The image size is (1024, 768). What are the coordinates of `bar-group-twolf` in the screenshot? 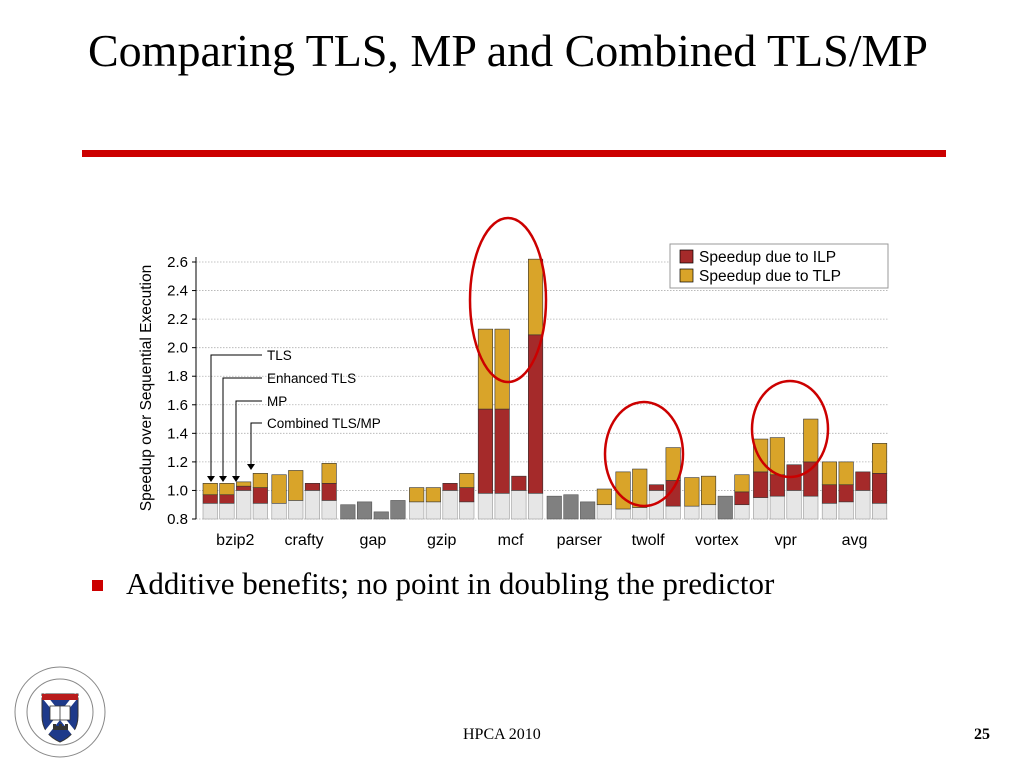 It's located at (648, 483).